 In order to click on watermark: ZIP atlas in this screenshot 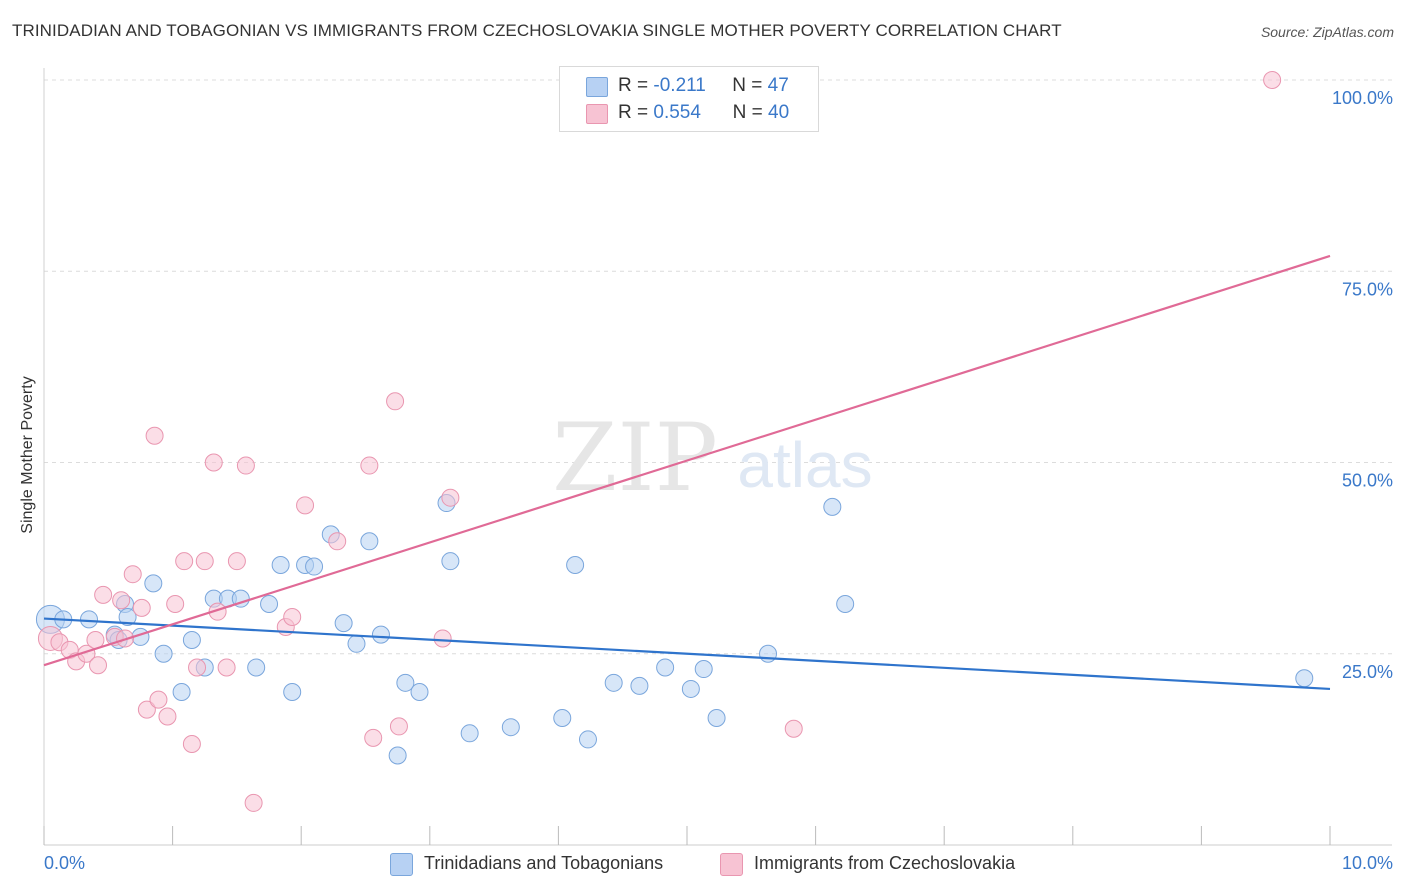, I will do `click(712, 458)`.